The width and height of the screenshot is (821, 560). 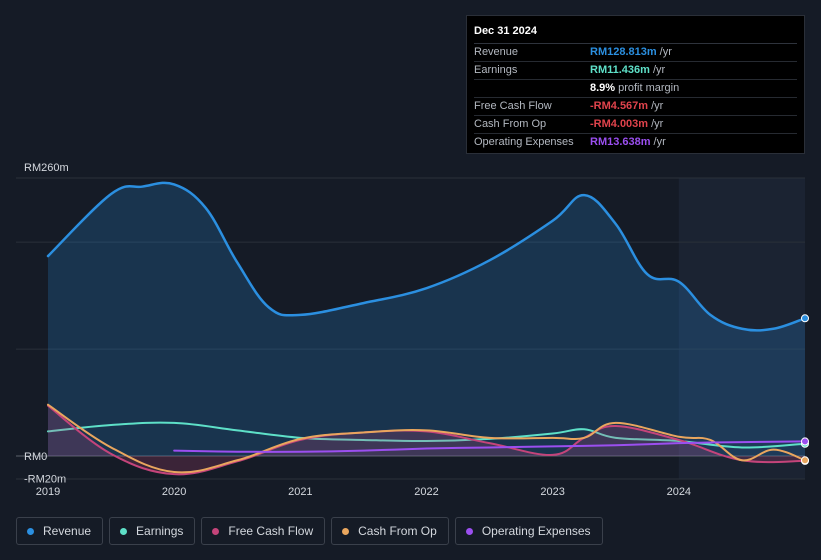 What do you see at coordinates (496, 70) in the screenshot?
I see `tooltip-label: Earnings` at bounding box center [496, 70].